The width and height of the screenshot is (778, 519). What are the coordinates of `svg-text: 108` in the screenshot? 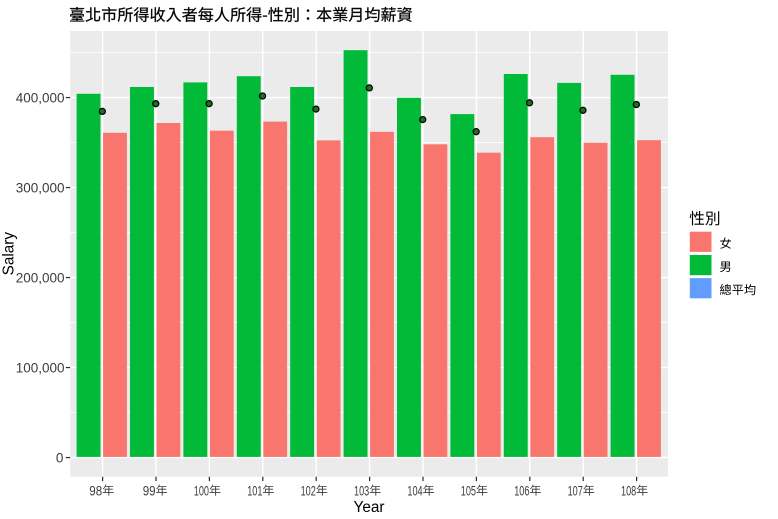 It's located at (628, 490).